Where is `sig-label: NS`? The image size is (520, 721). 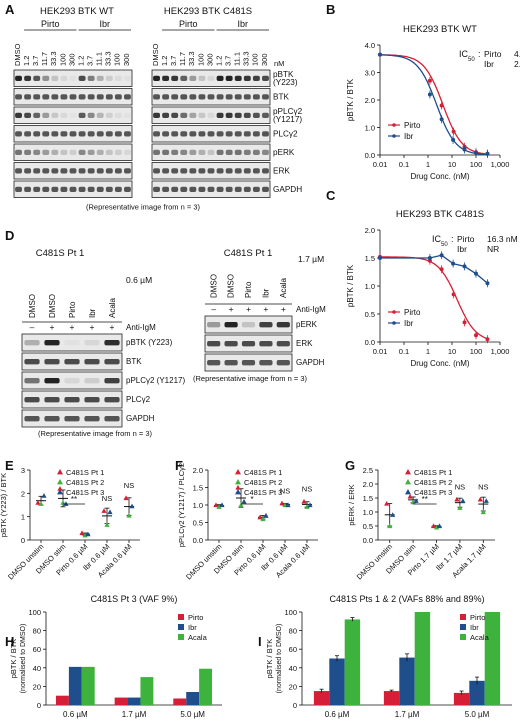
sig-label: NS is located at coordinates (483, 486).